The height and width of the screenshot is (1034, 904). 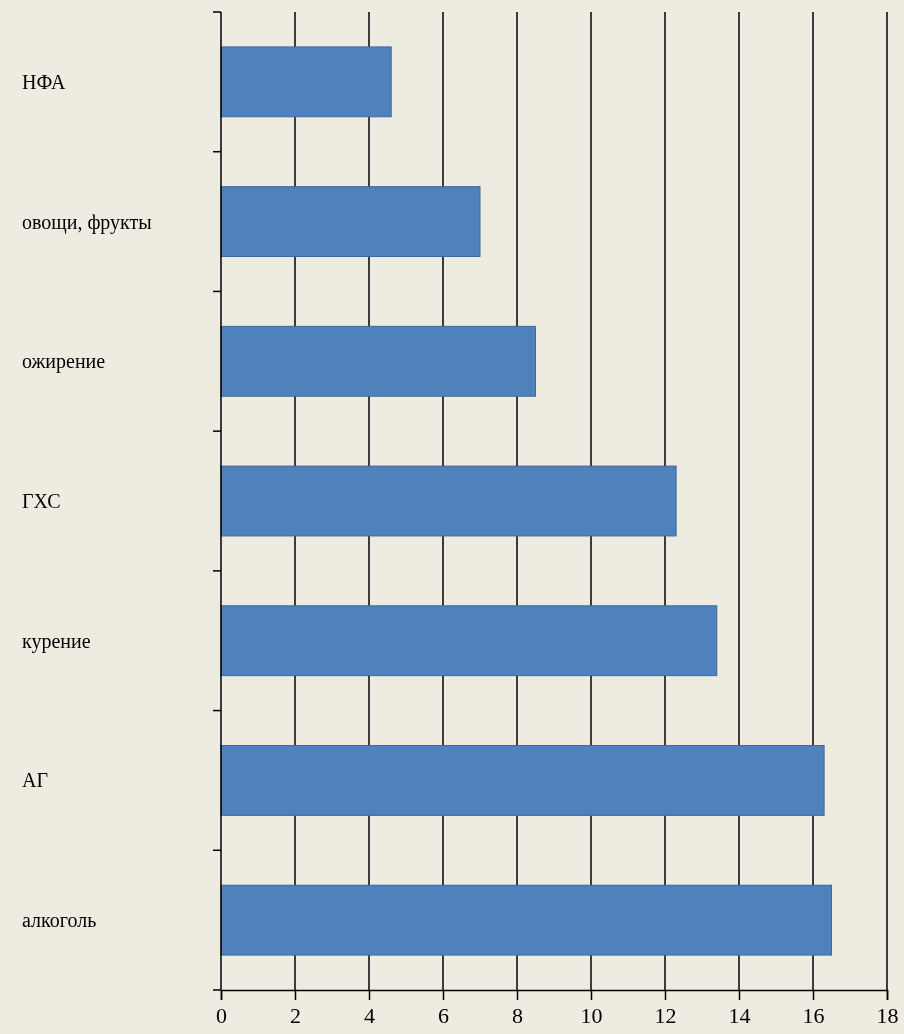 I want to click on x-tick-label: 14, so click(x=739, y=1015).